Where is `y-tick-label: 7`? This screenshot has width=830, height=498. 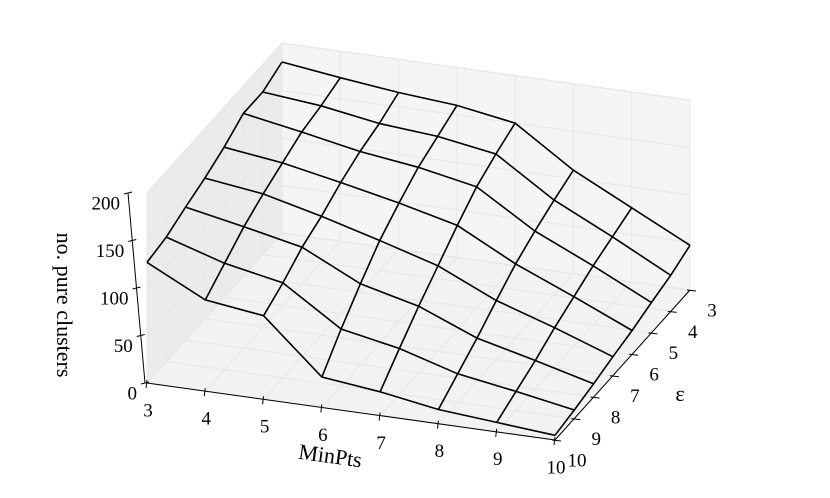
y-tick-label: 7 is located at coordinates (635, 396).